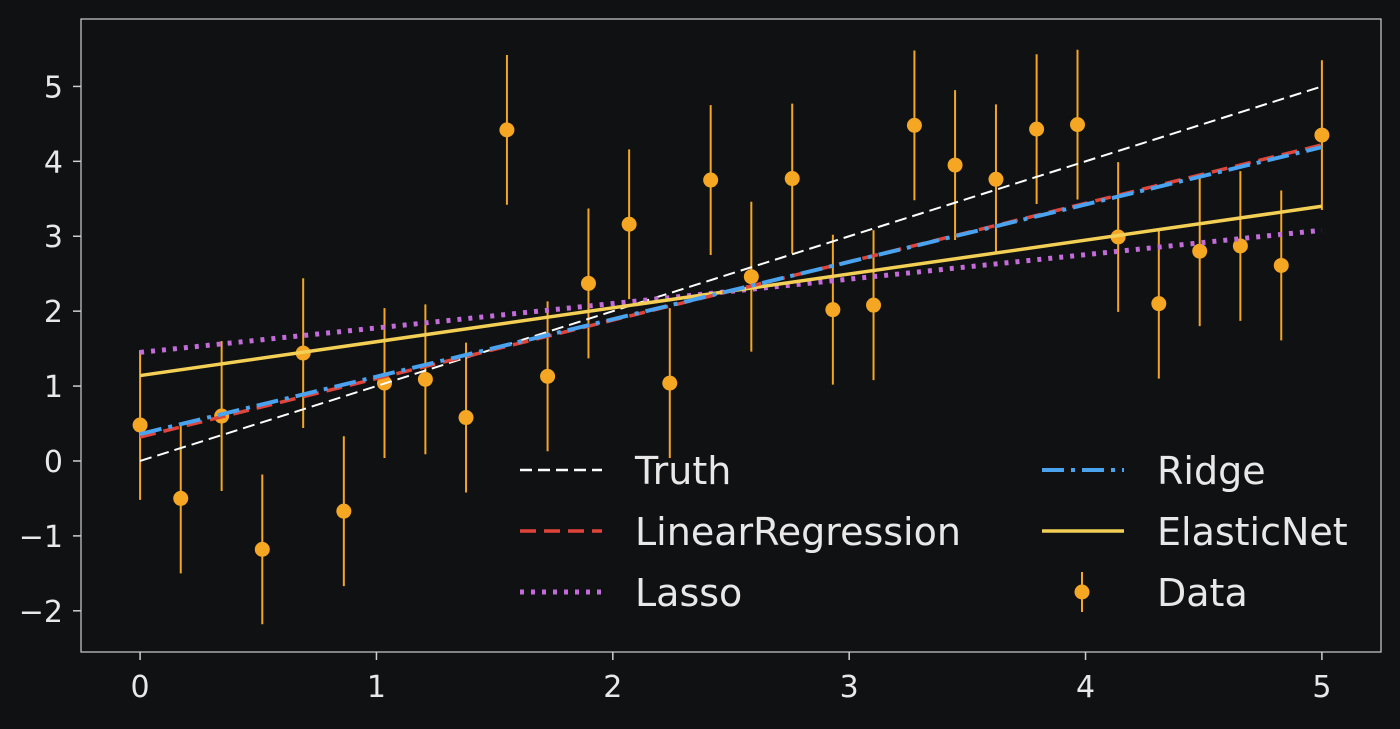 Image resolution: width=1400 pixels, height=729 pixels. What do you see at coordinates (1211, 471) in the screenshot?
I see `legend-label-ridge: Ridge` at bounding box center [1211, 471].